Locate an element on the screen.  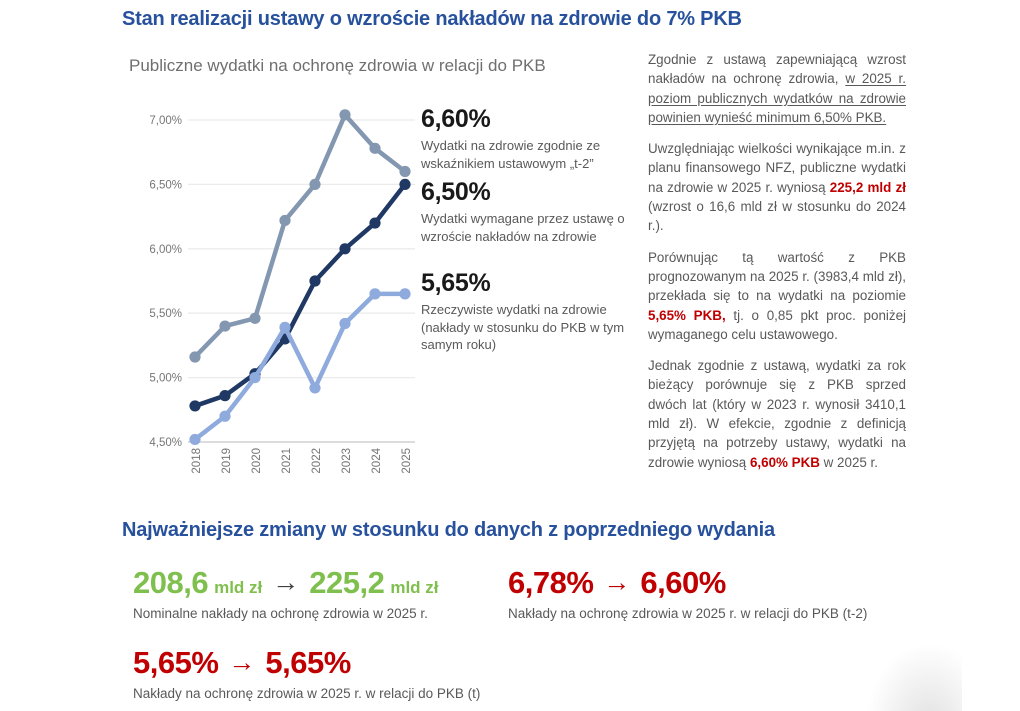
y-tick-label: 7,00% is located at coordinates (165, 121).